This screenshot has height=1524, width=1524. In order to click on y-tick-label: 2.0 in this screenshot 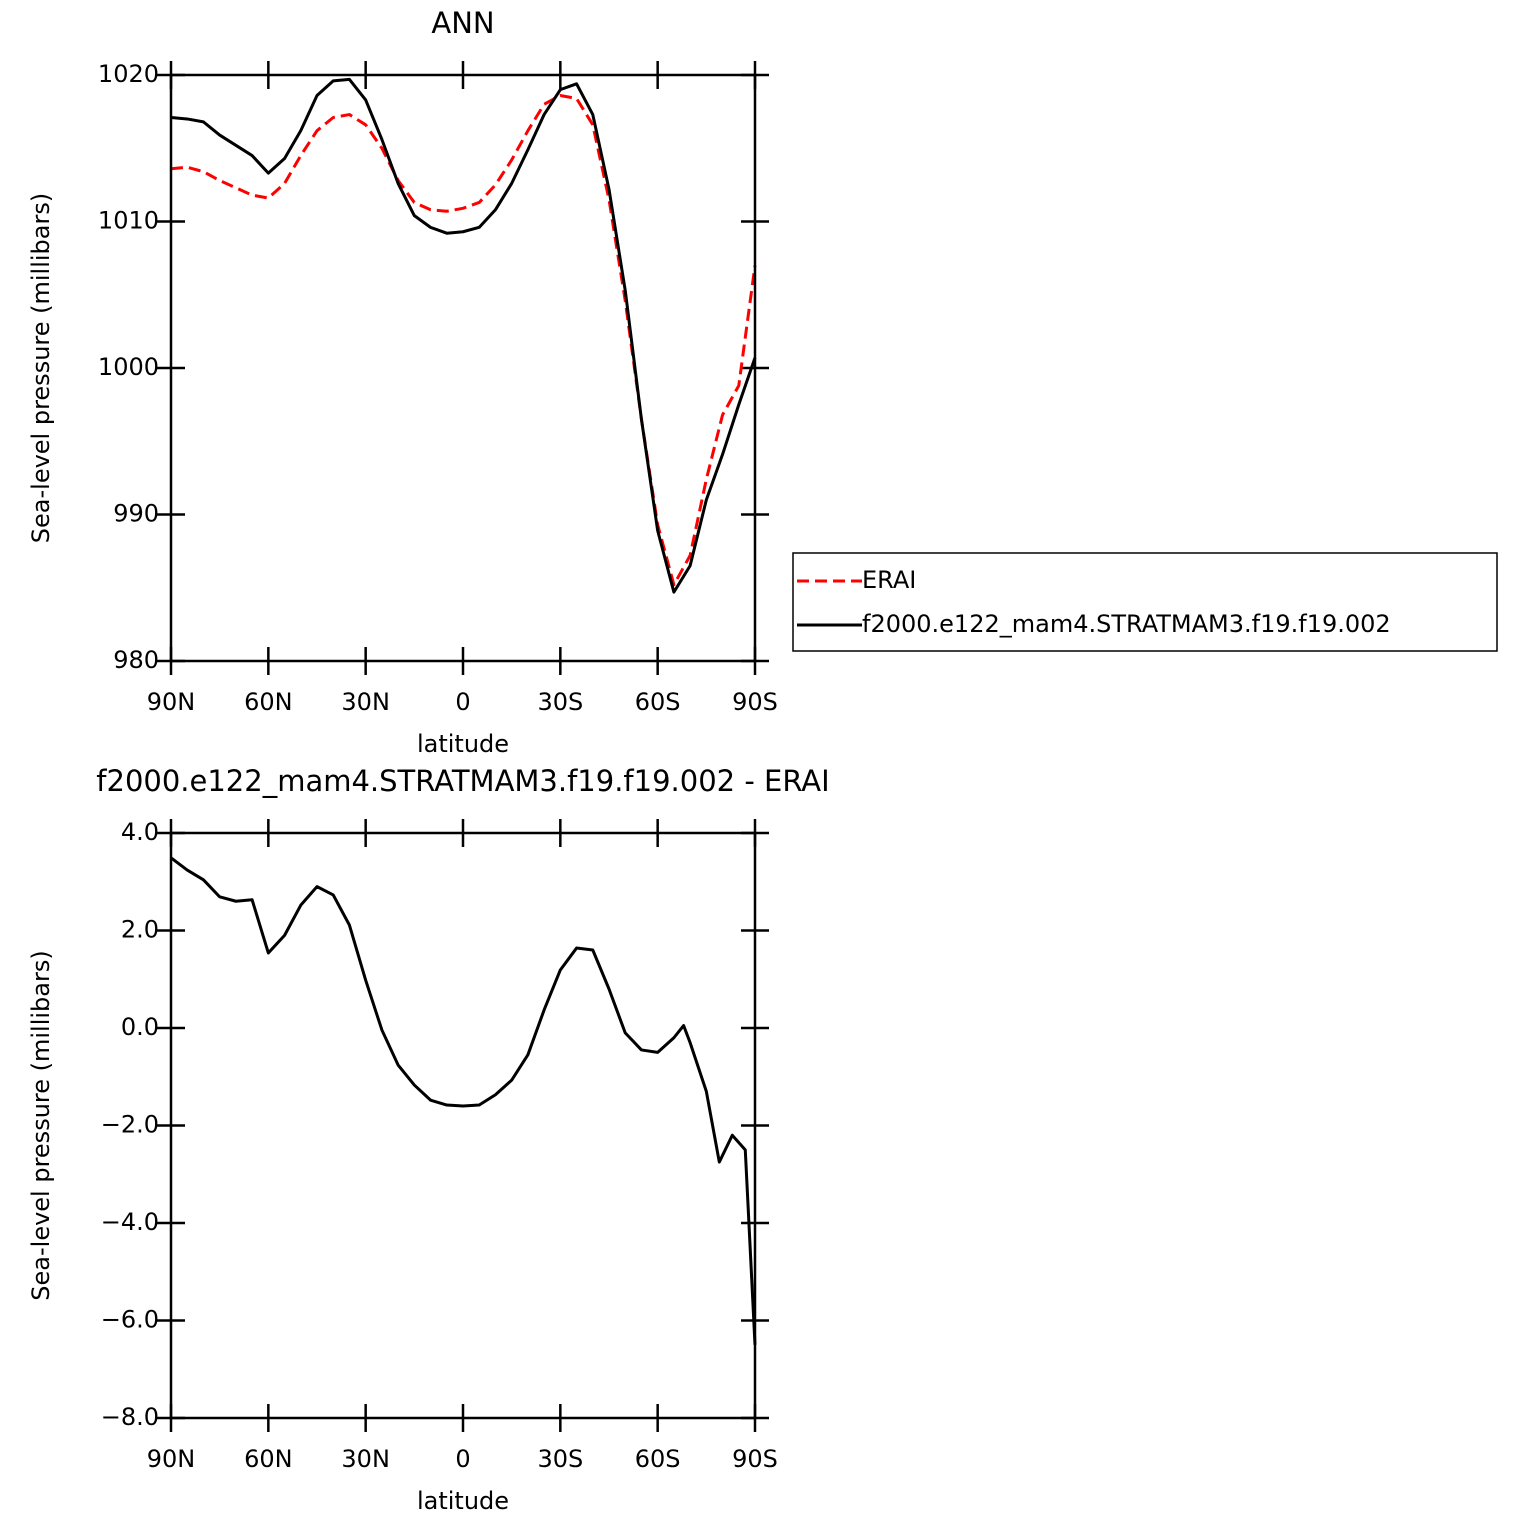, I will do `click(140, 930)`.